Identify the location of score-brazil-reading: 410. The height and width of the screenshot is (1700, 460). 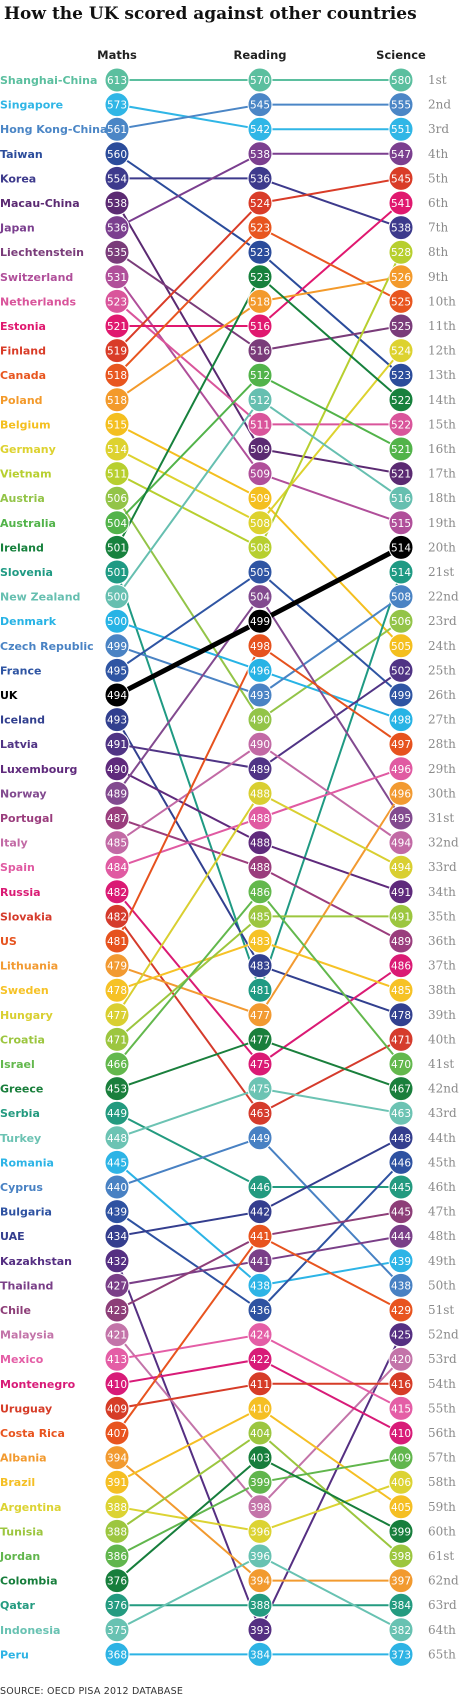
(260, 1409).